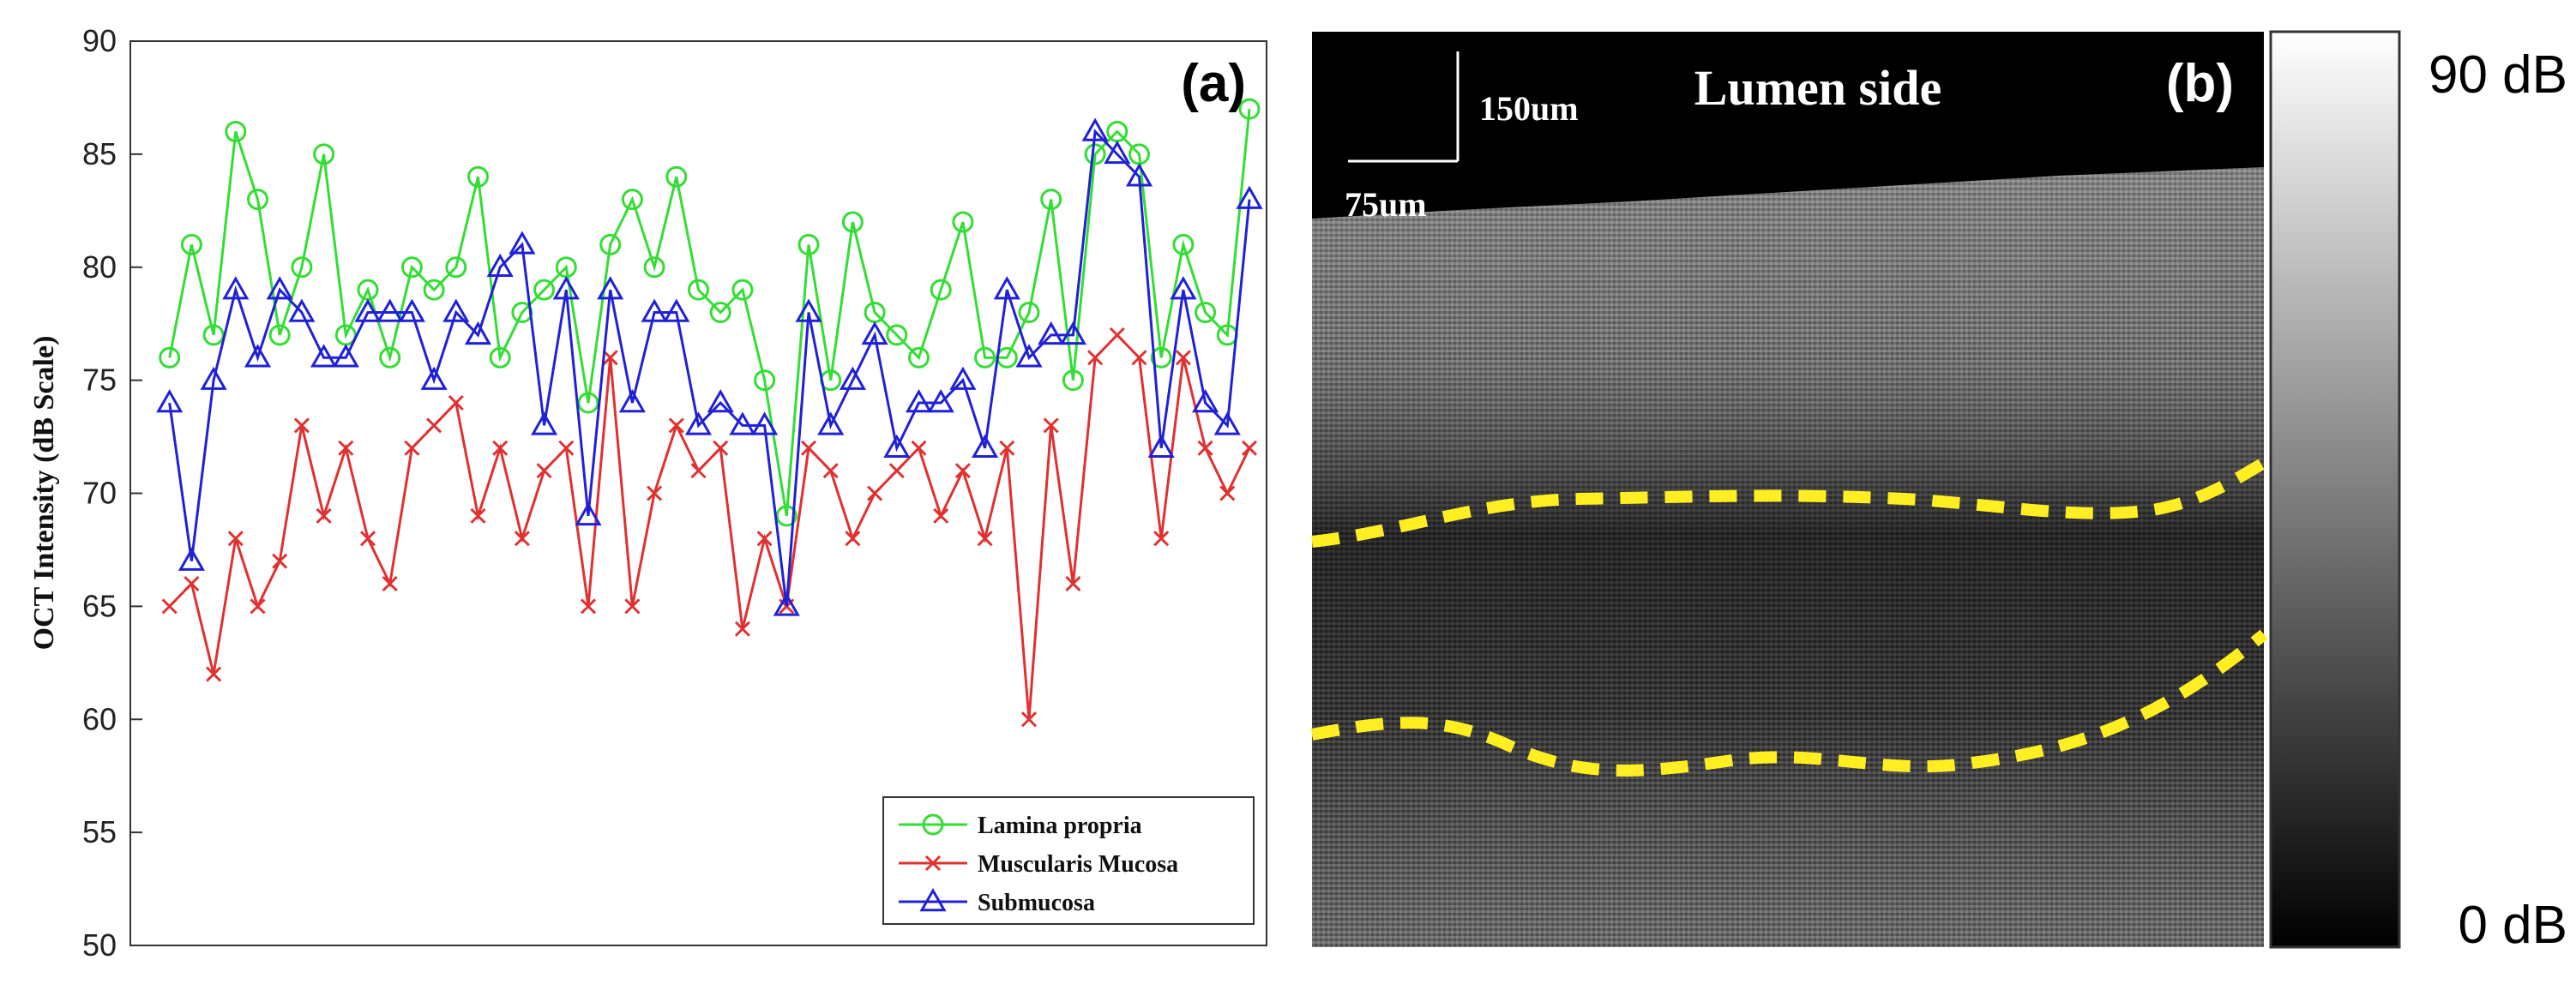 The image size is (2576, 984). I want to click on boundary-lower, so click(1789, 703).